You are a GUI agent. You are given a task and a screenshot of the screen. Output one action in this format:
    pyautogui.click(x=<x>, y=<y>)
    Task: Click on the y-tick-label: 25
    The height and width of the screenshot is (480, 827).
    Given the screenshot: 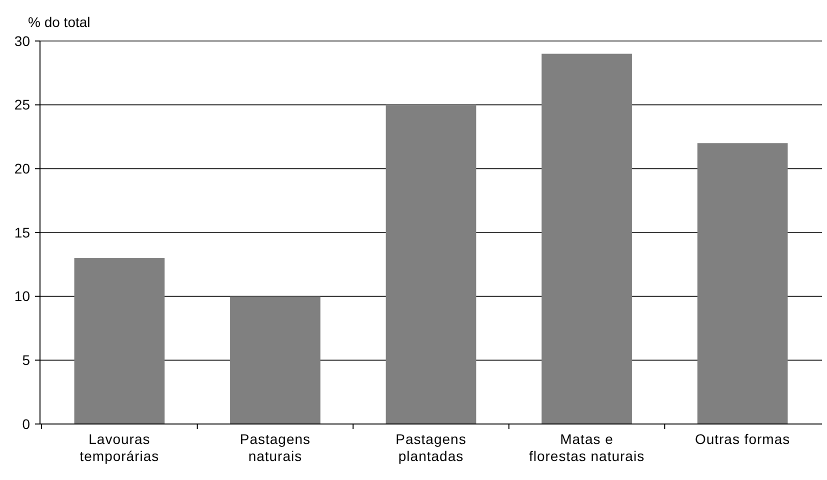 What is the action you would take?
    pyautogui.click(x=22, y=104)
    